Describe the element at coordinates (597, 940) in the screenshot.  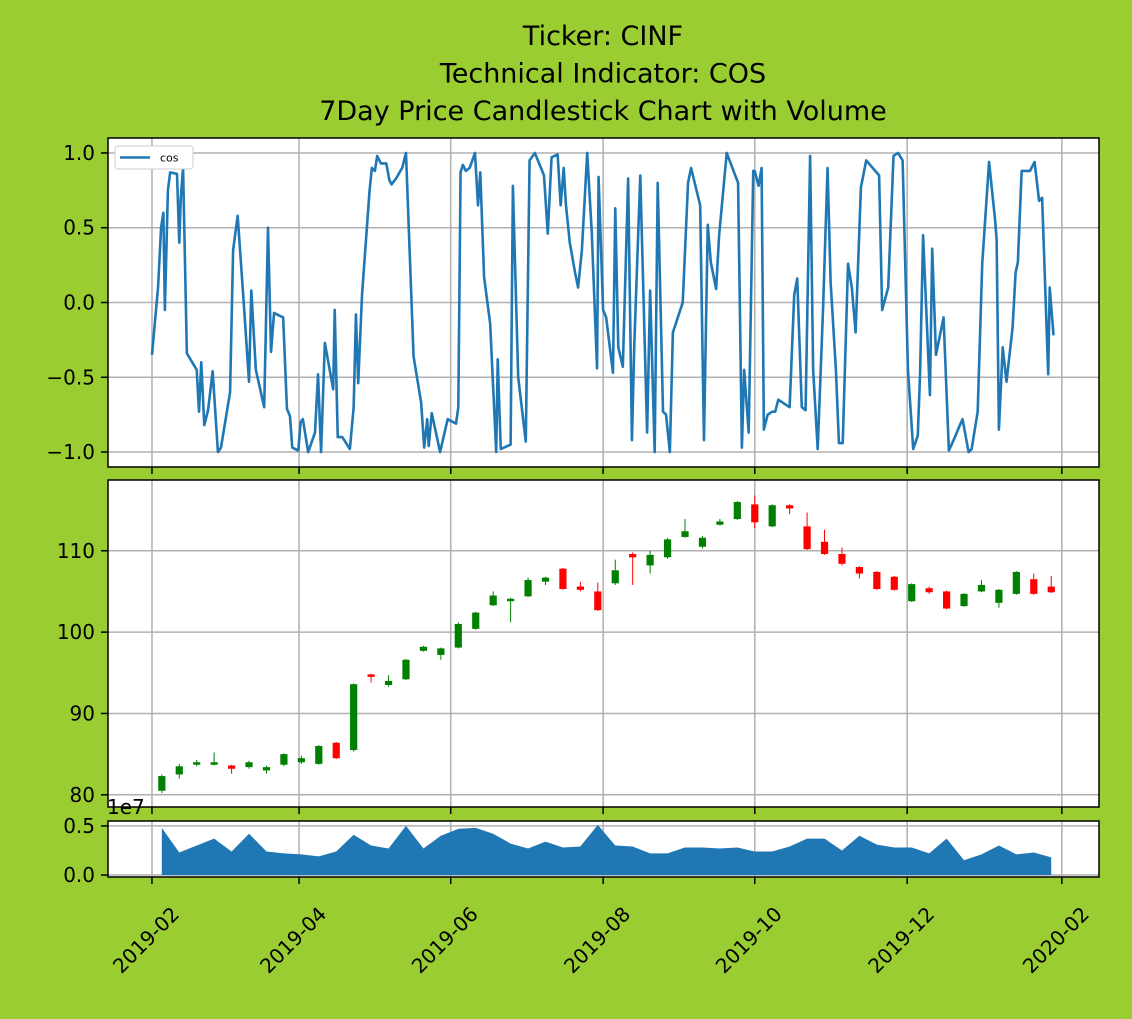
I see `x-tick-label: 2019-08` at that location.